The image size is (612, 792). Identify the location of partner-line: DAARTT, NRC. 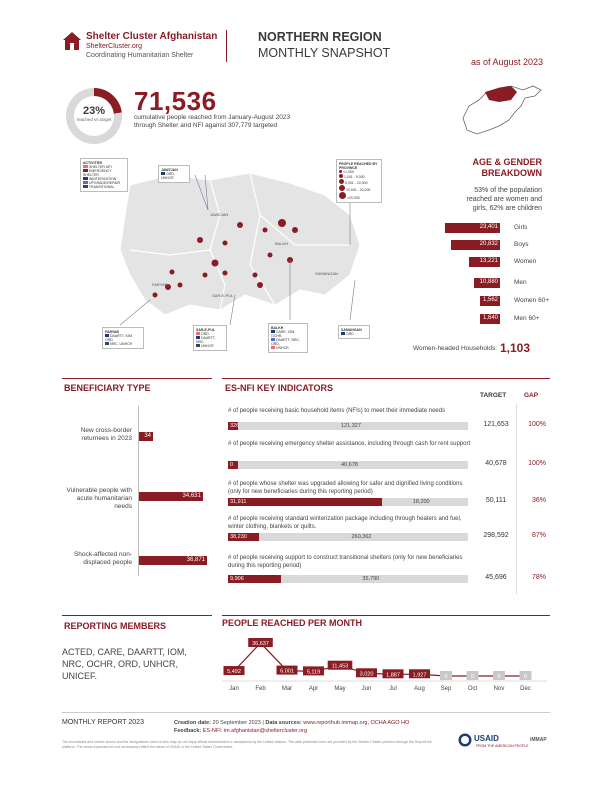
(206, 340).